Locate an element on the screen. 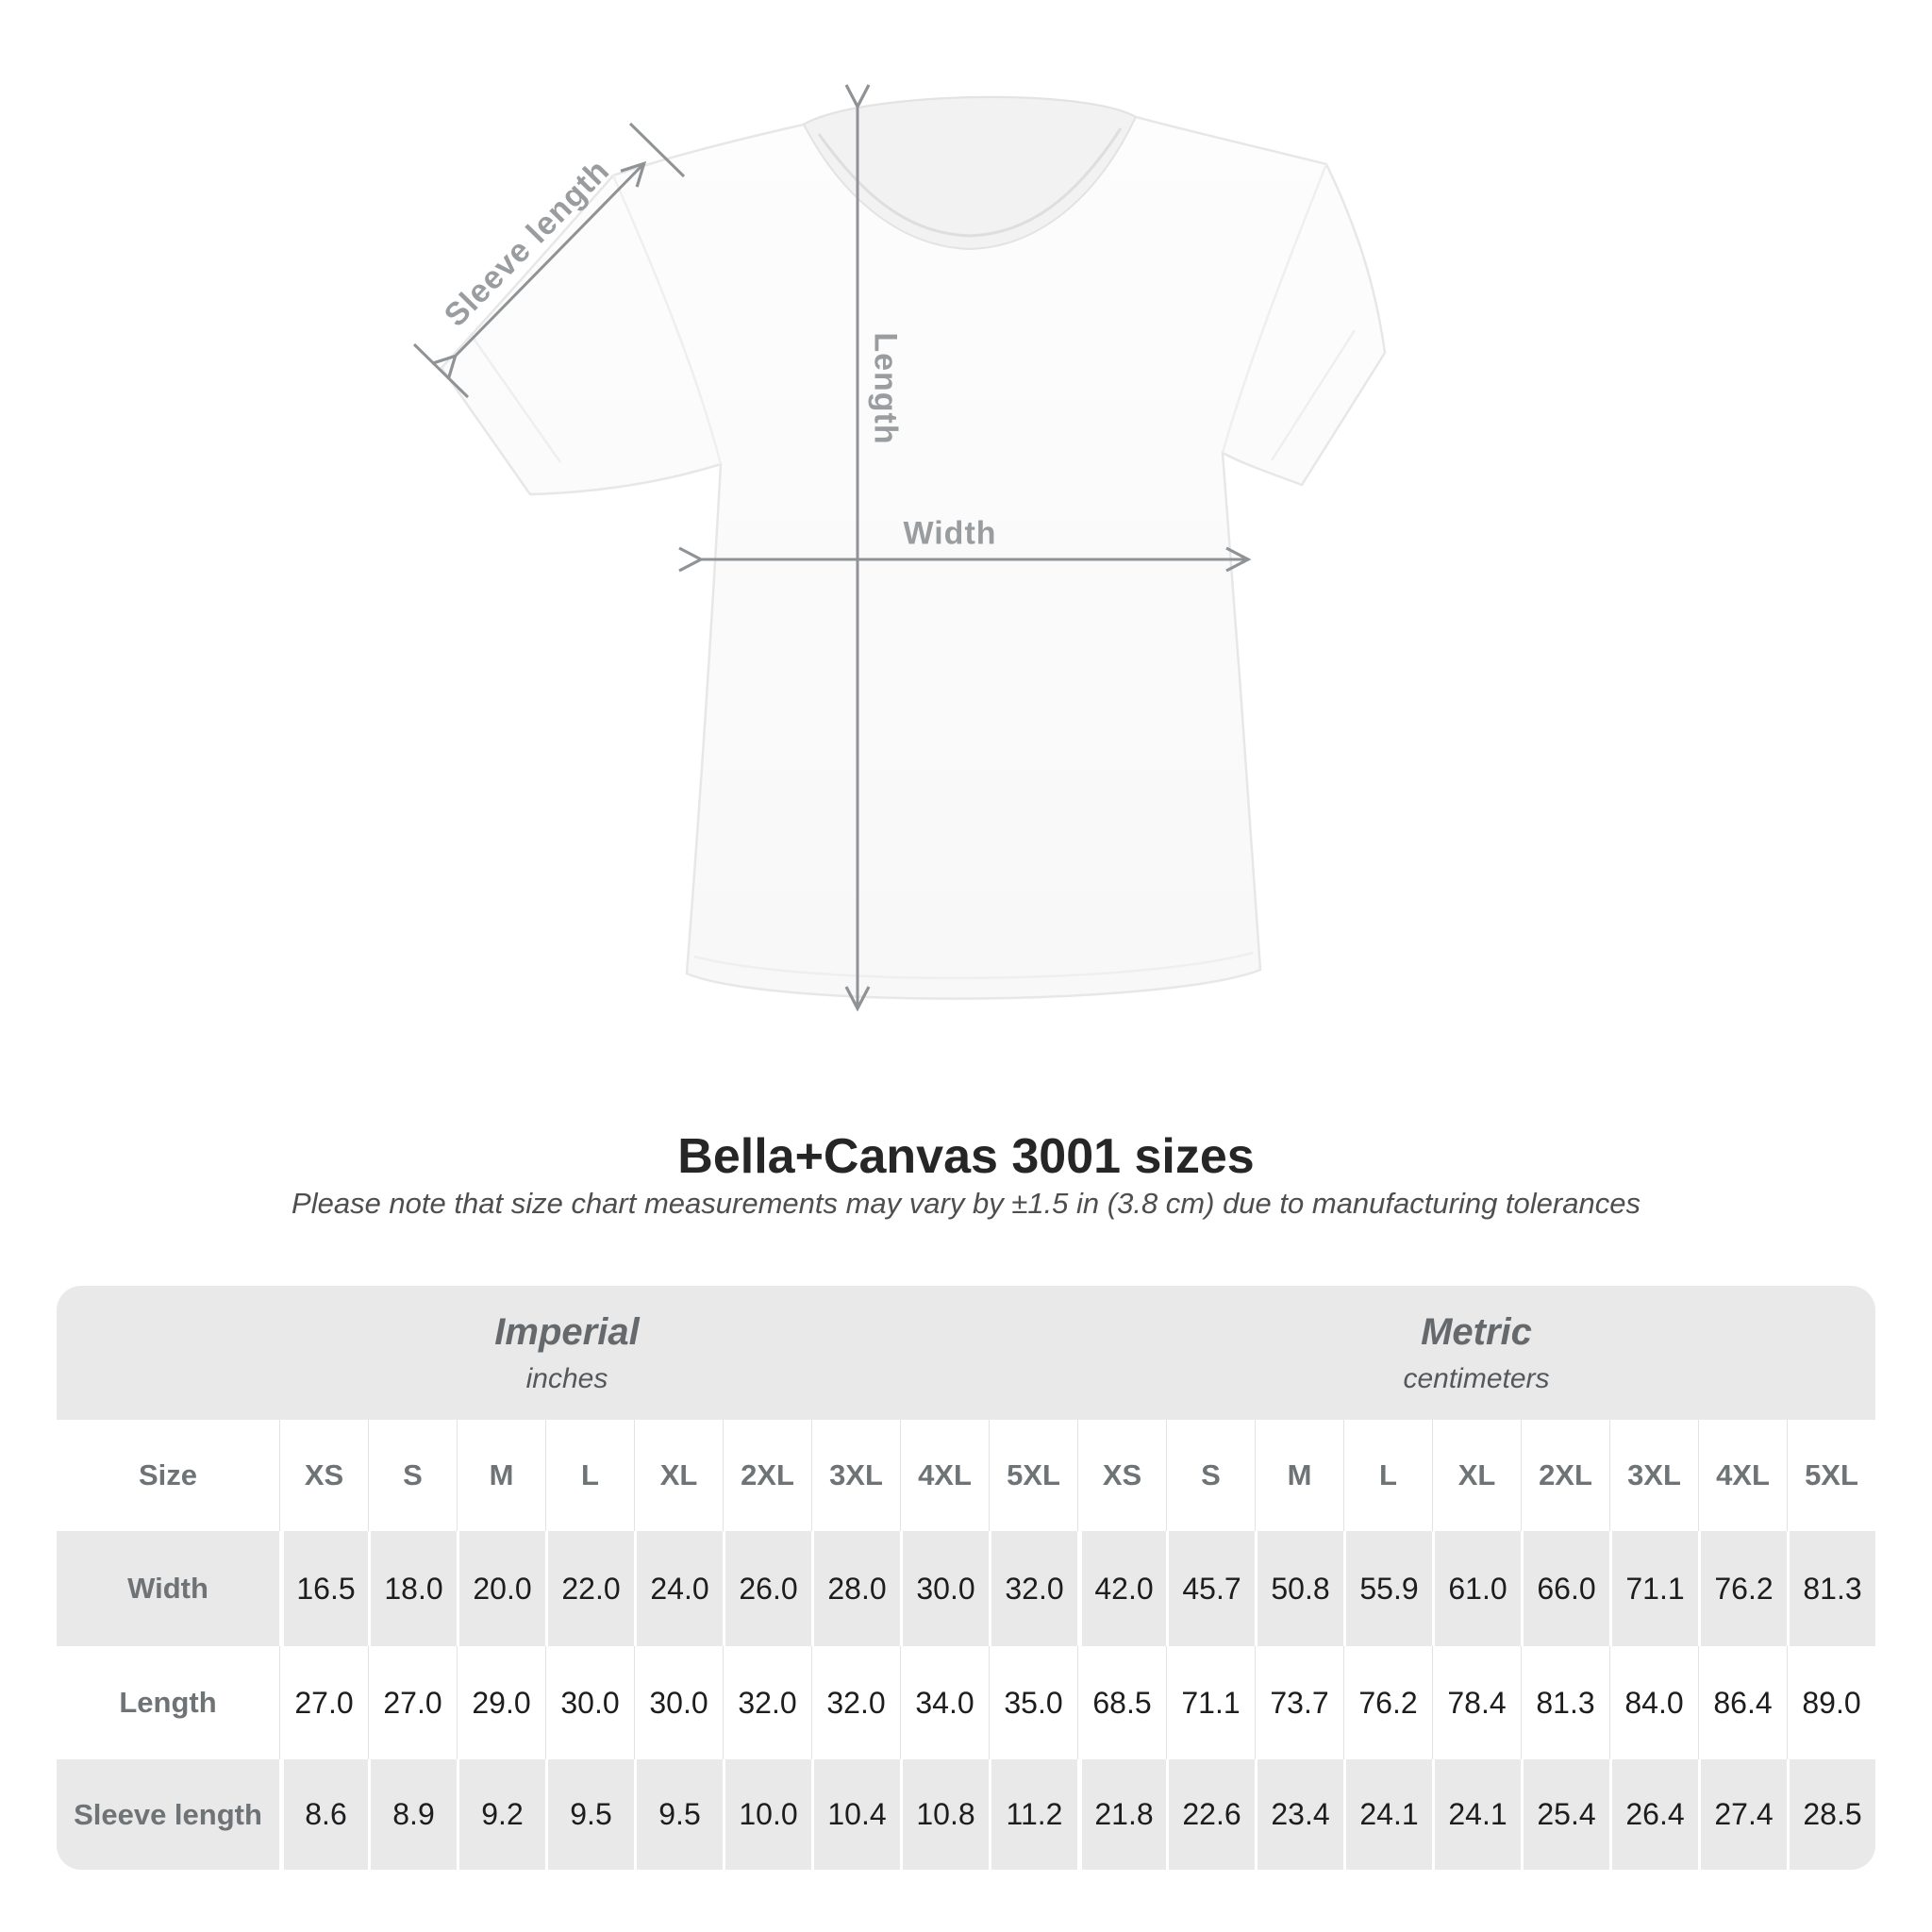  table-cell: 35.0 is located at coordinates (1033, 1702).